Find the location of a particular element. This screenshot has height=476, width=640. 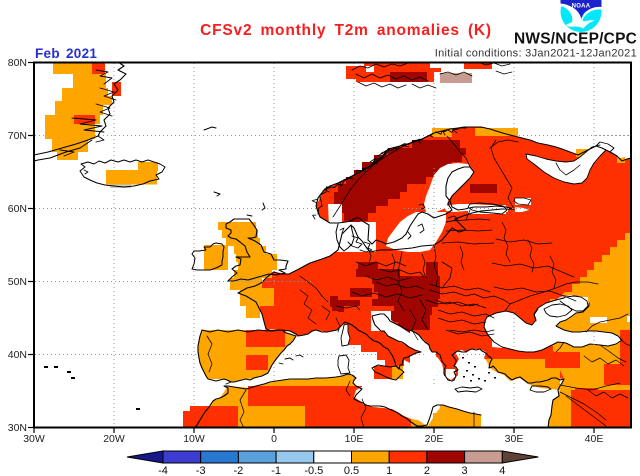

svg-text: 10W is located at coordinates (194, 439).